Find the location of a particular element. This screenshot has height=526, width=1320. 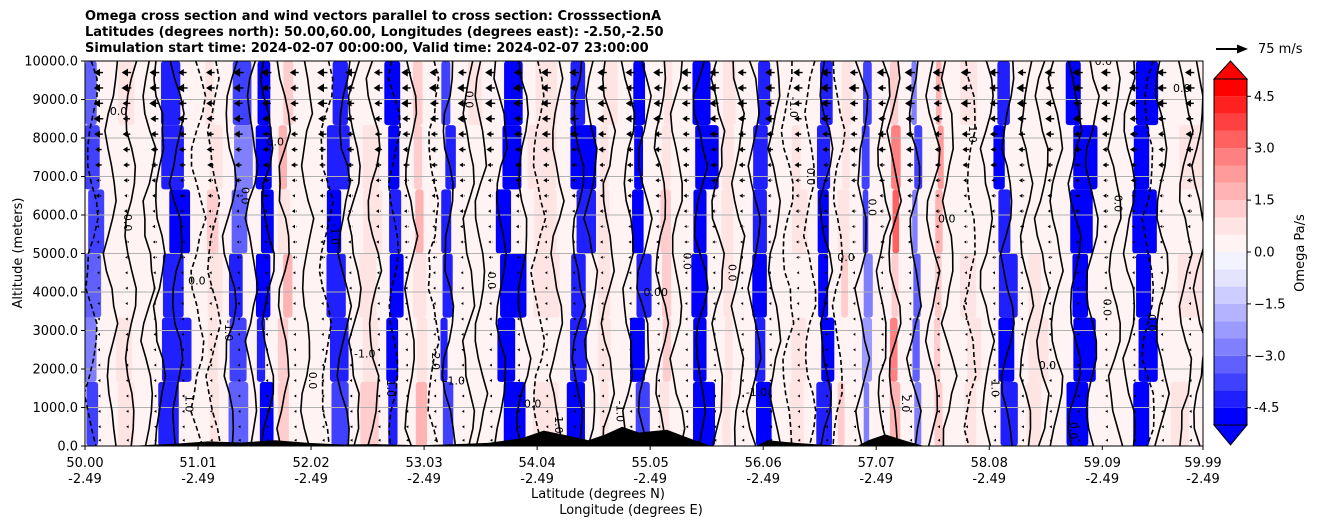

wind-arrow-35-10-head is located at coordinates (1077, 227).